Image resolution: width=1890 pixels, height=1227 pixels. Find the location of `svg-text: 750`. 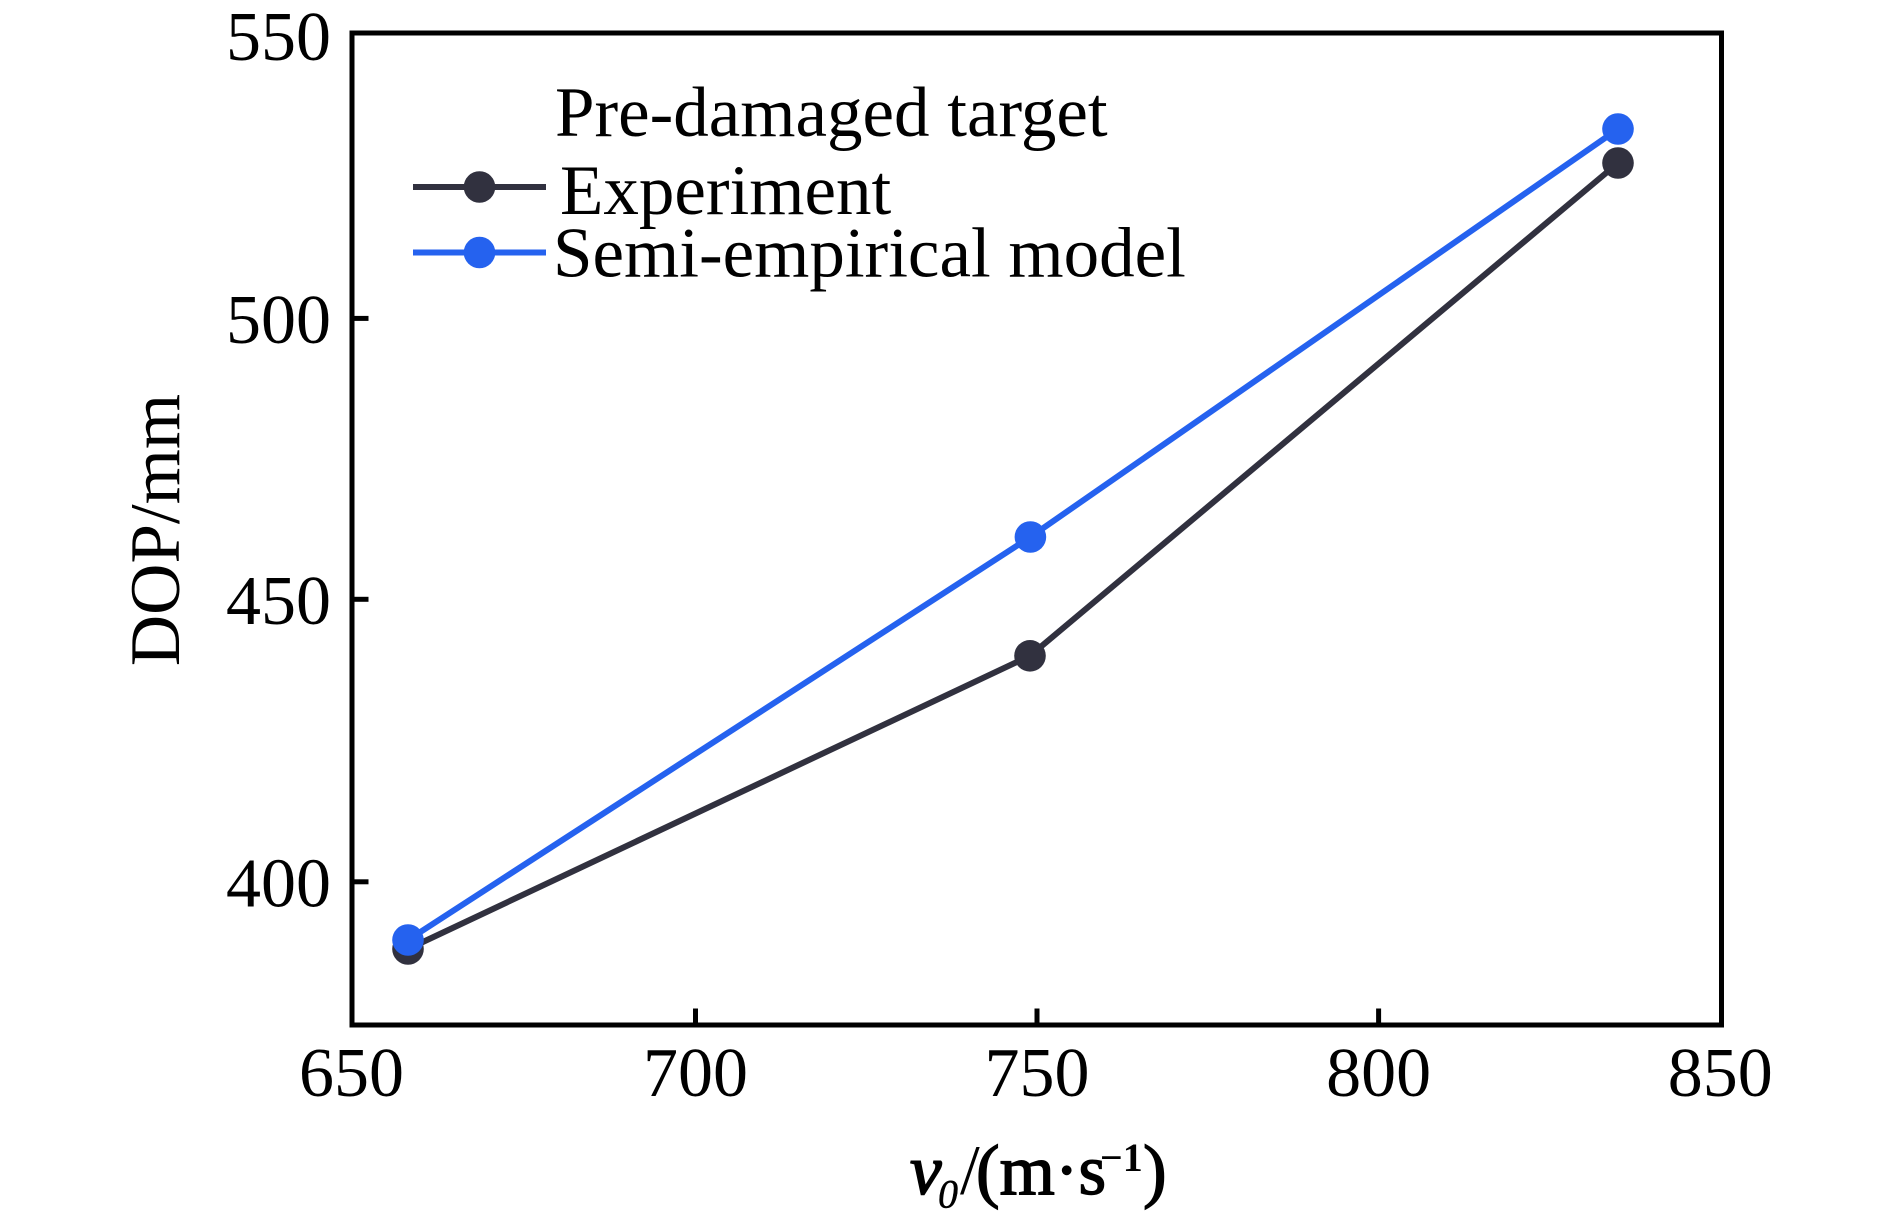

svg-text: 750 is located at coordinates (1037, 1073).